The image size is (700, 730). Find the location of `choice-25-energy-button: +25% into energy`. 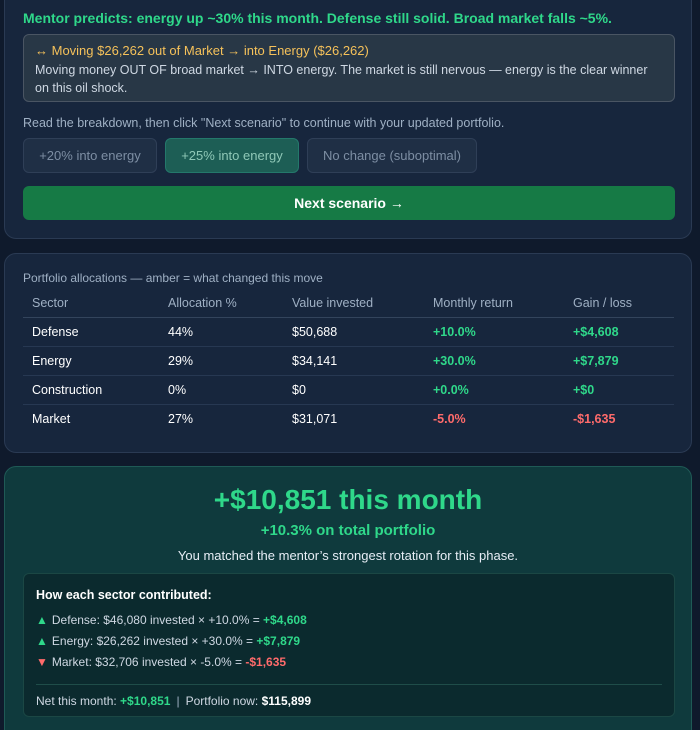

choice-25-energy-button: +25% into energy is located at coordinates (232, 155).